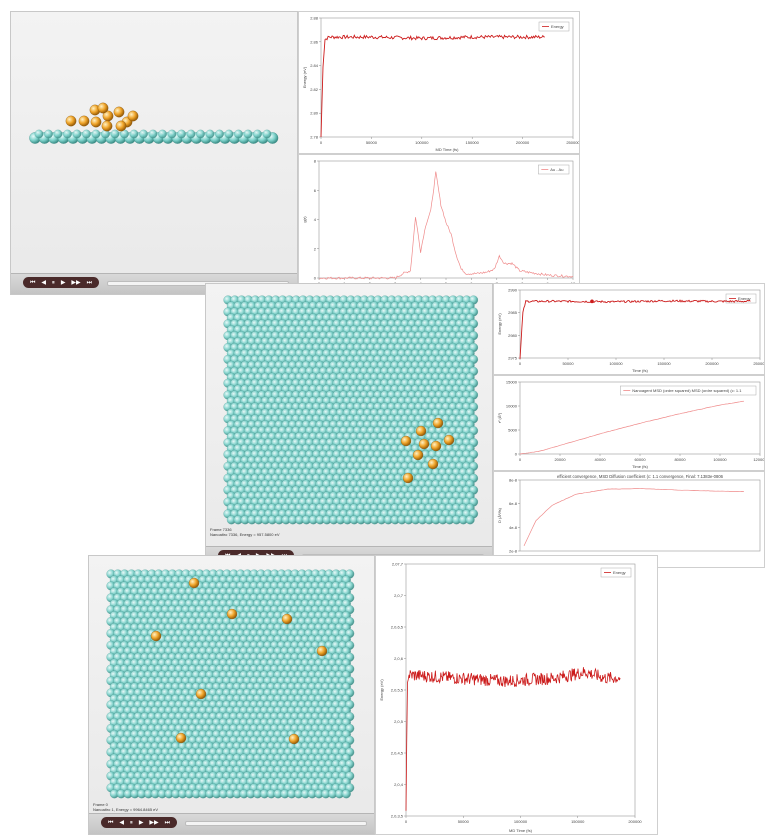 The width and height of the screenshot is (765, 836). Describe the element at coordinates (406, 821) in the screenshot. I see `x-tick-label: 0` at that location.